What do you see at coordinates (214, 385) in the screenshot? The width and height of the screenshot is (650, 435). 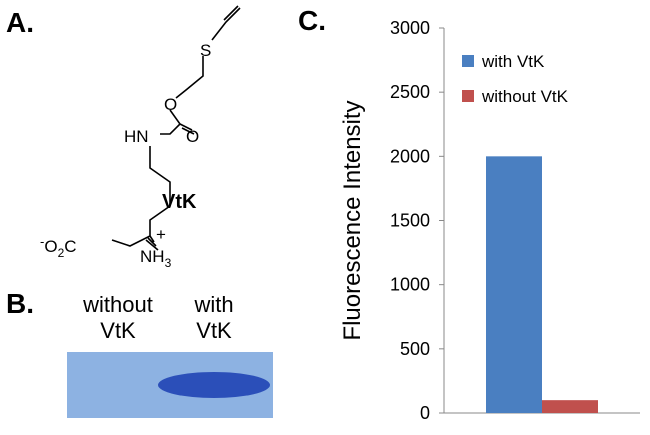 I see `gel-band` at bounding box center [214, 385].